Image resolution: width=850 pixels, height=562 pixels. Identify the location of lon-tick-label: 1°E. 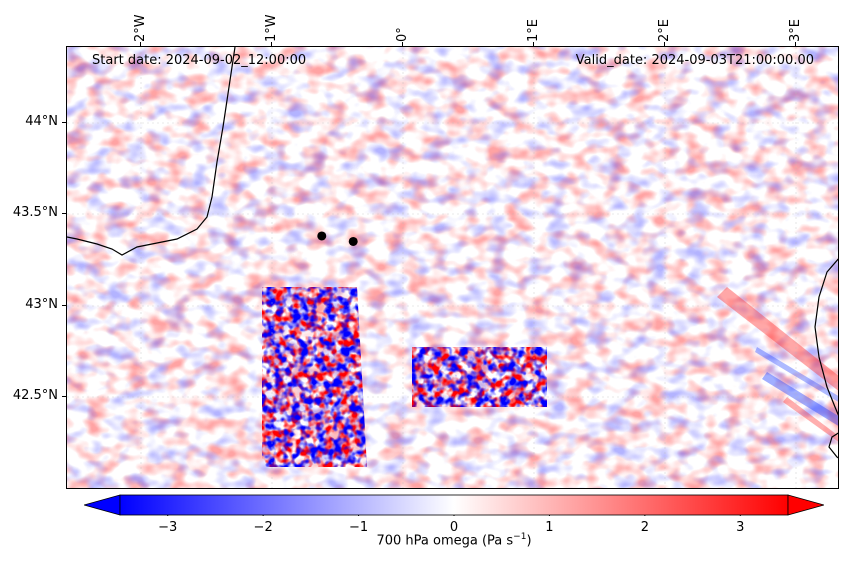
(533, 30).